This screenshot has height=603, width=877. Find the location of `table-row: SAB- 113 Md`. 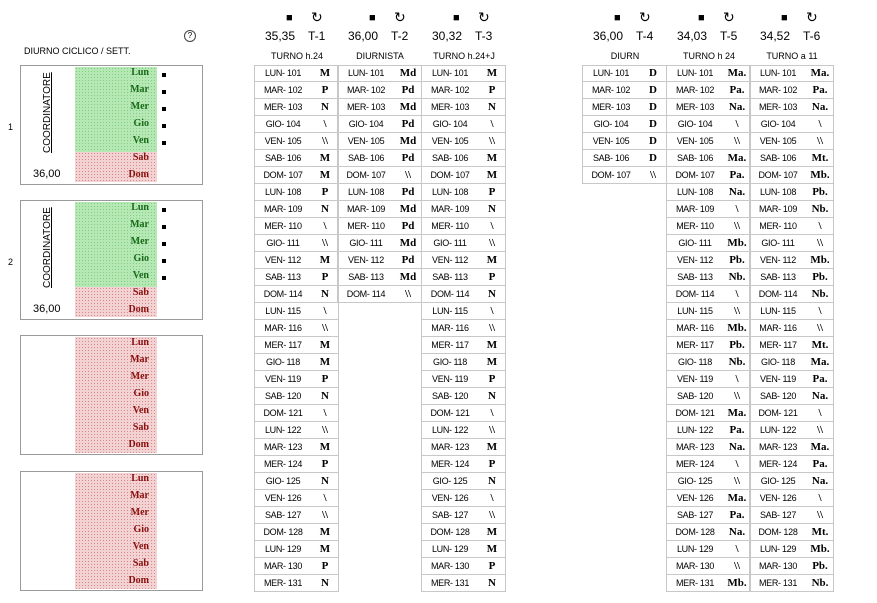

table-row: SAB- 113 Md is located at coordinates (380, 277).